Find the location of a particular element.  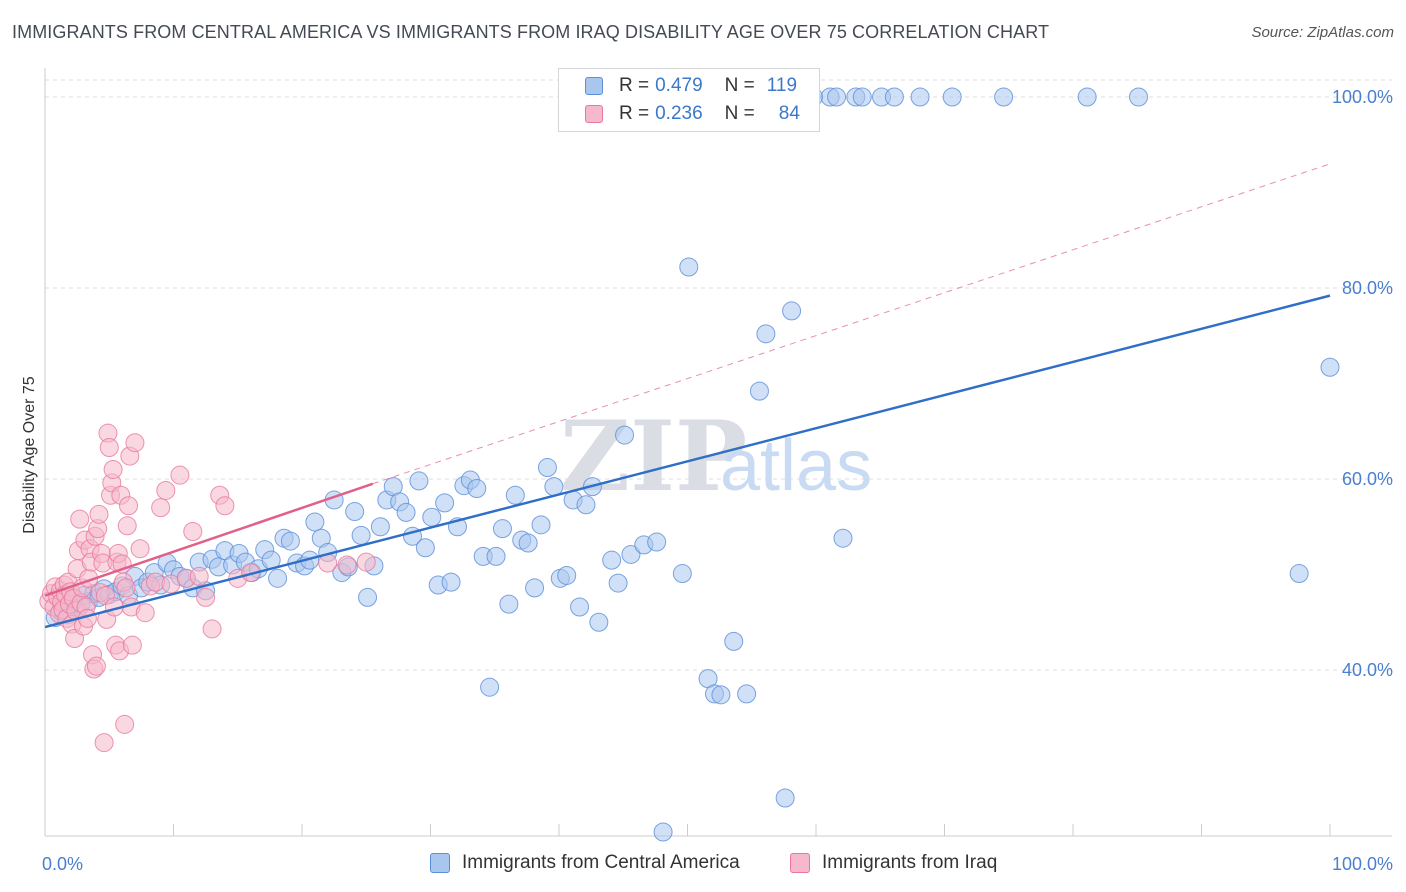

legend: R = 0.479 N = 119 R = 0.236 N = 84 is located at coordinates (689, 100).